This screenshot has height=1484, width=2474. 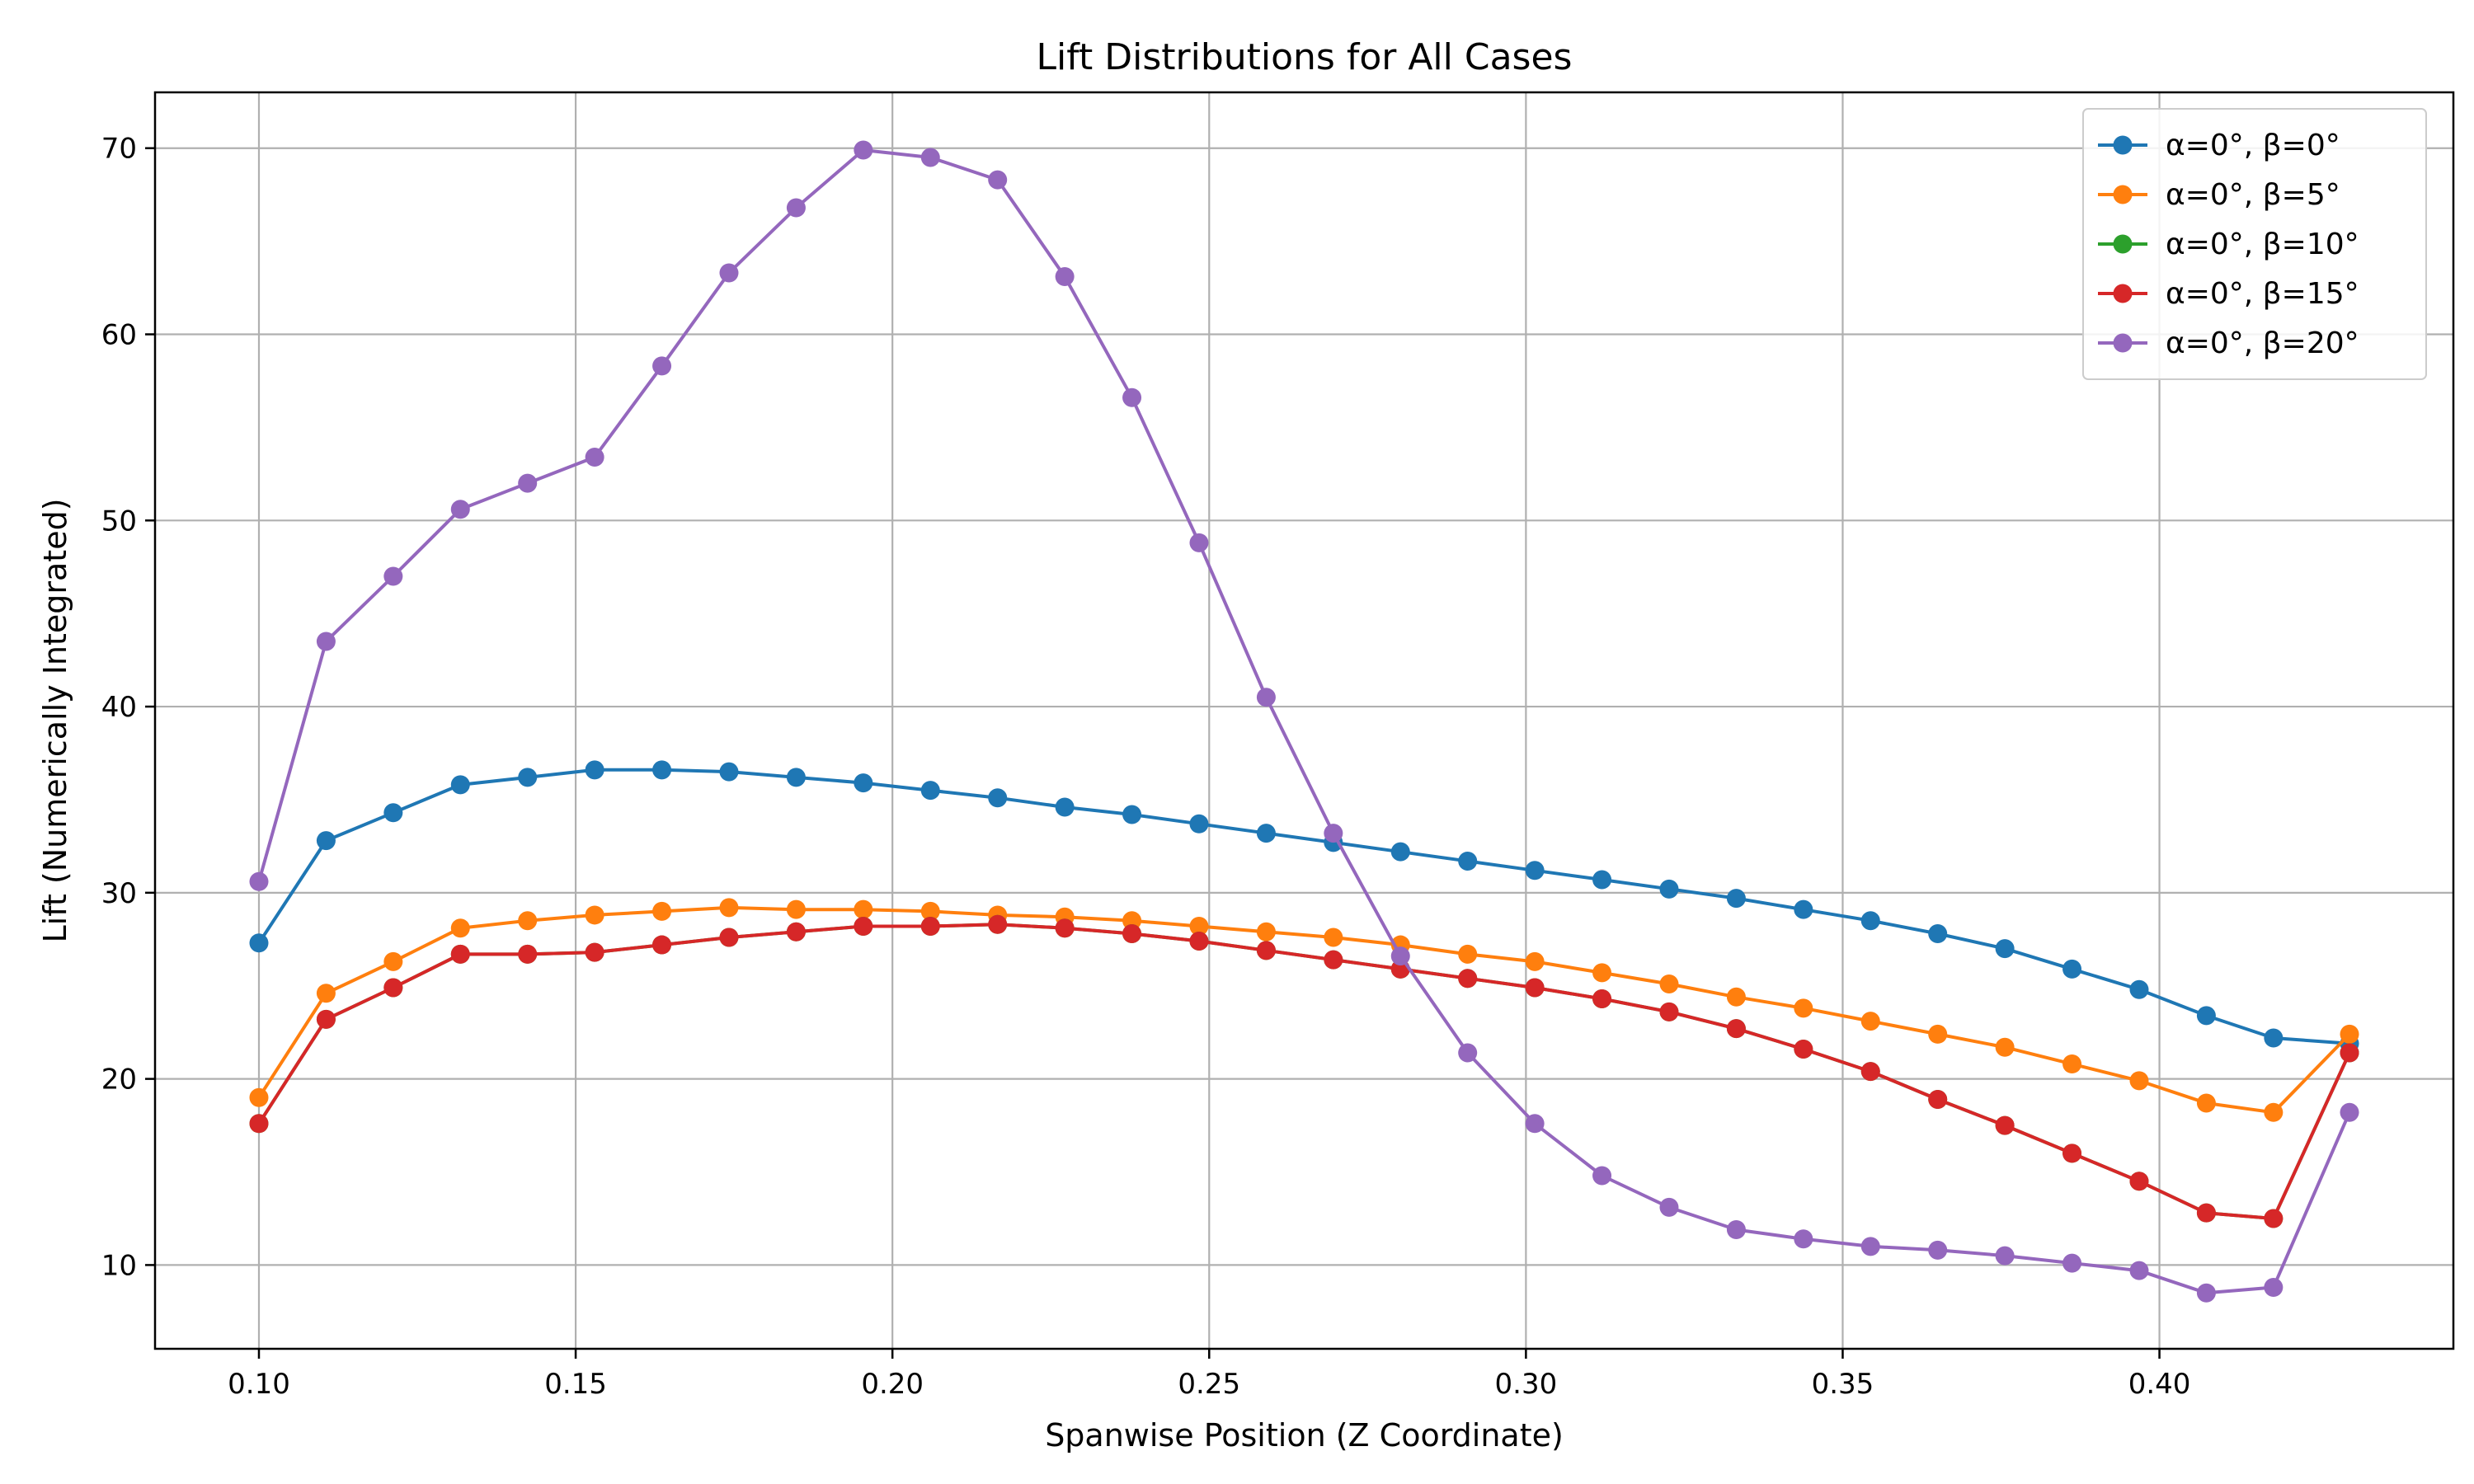 I want to click on legend-box, so click(x=2254, y=244).